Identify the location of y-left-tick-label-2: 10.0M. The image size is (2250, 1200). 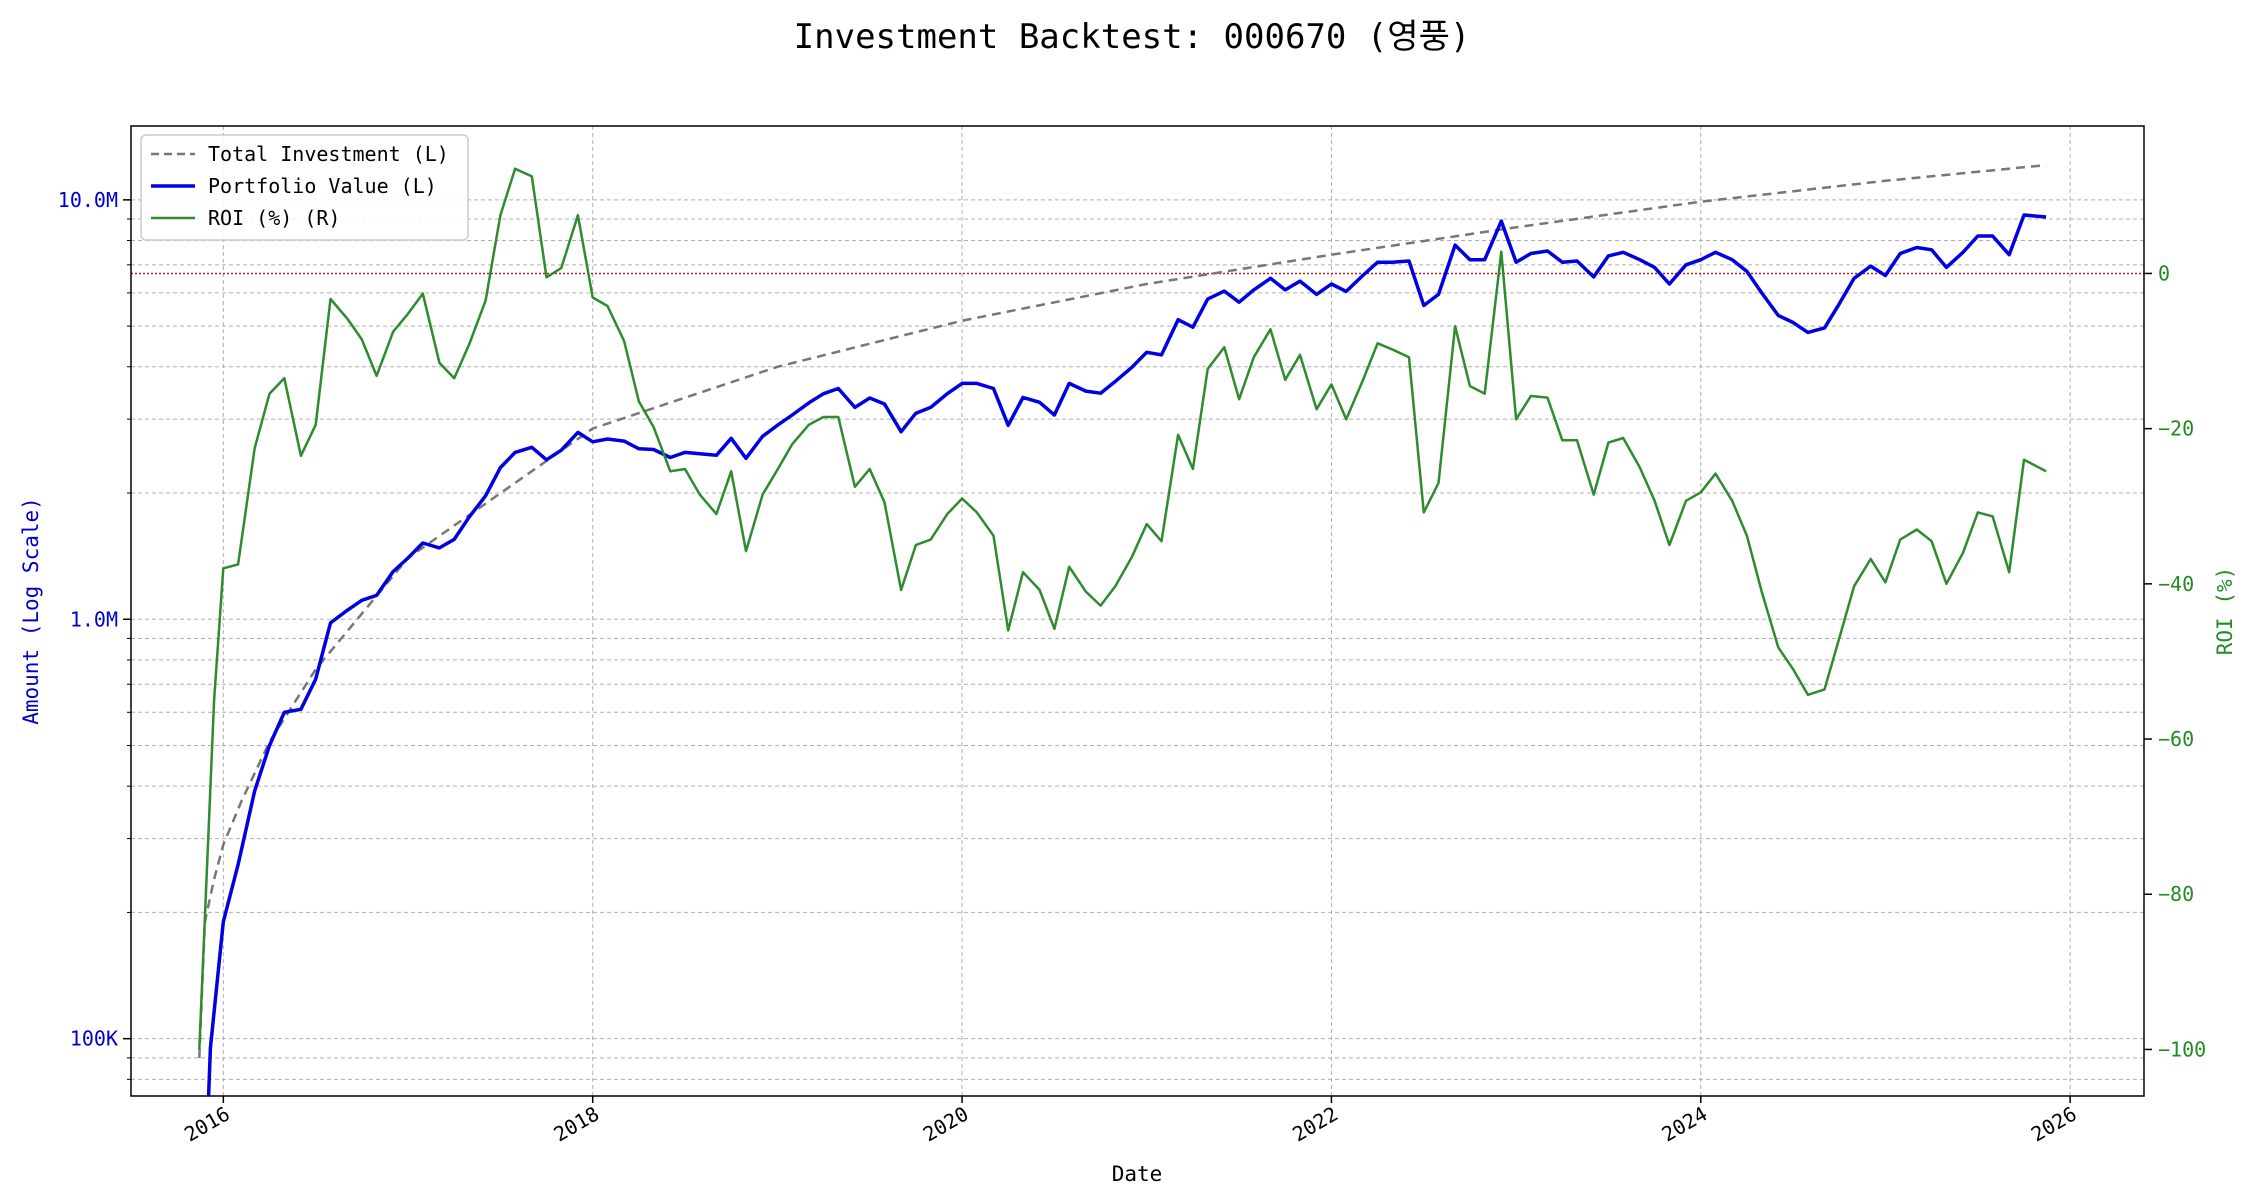
(88, 200).